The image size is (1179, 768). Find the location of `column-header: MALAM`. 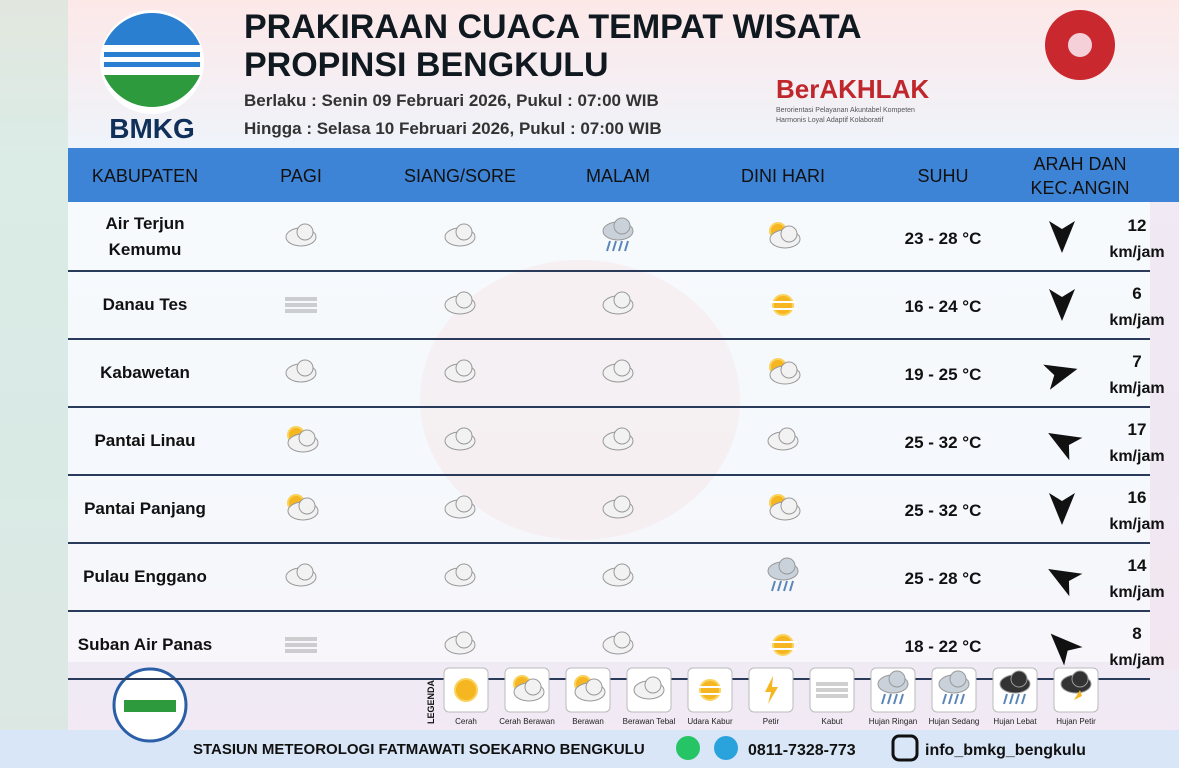

column-header: MALAM is located at coordinates (618, 176).